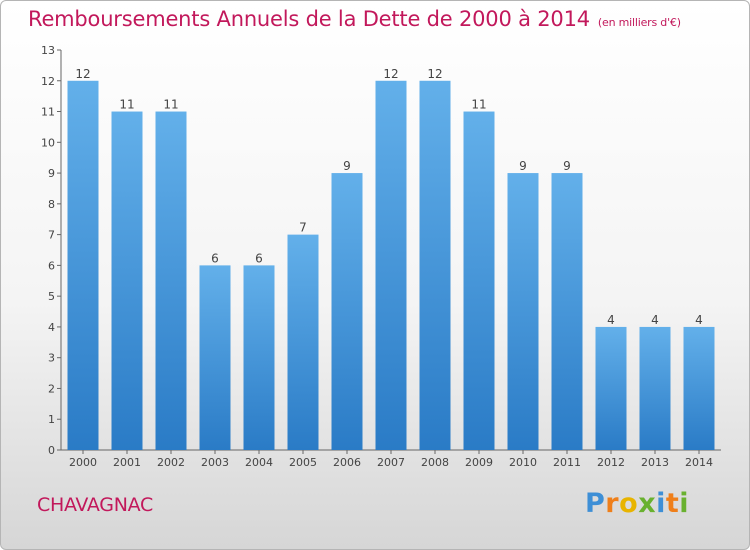  I want to click on y-tick-label: 8, so click(51, 204).